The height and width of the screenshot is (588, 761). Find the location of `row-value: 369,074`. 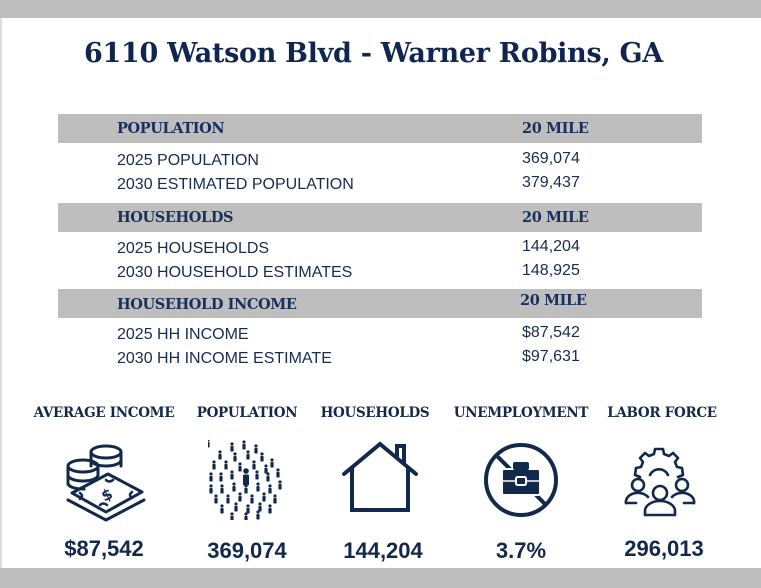

row-value: 369,074 is located at coordinates (551, 158).